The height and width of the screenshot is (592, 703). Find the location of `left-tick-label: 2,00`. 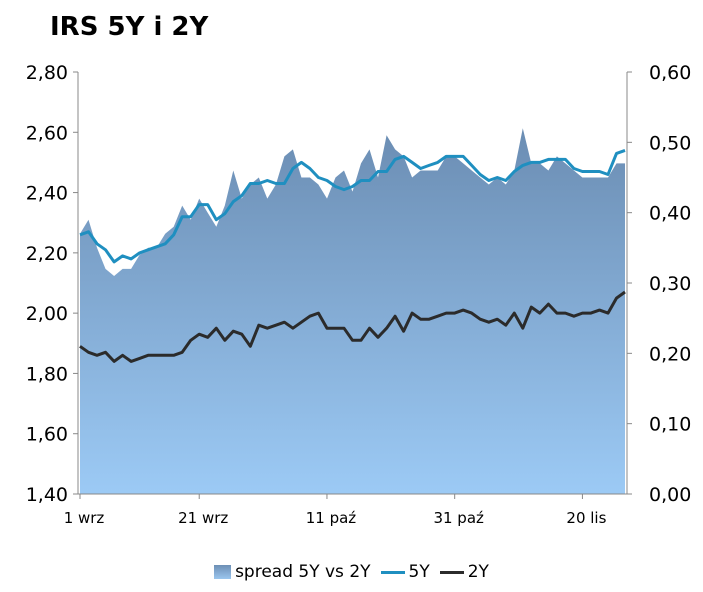

left-tick-label: 2,00 is located at coordinates (47, 314).